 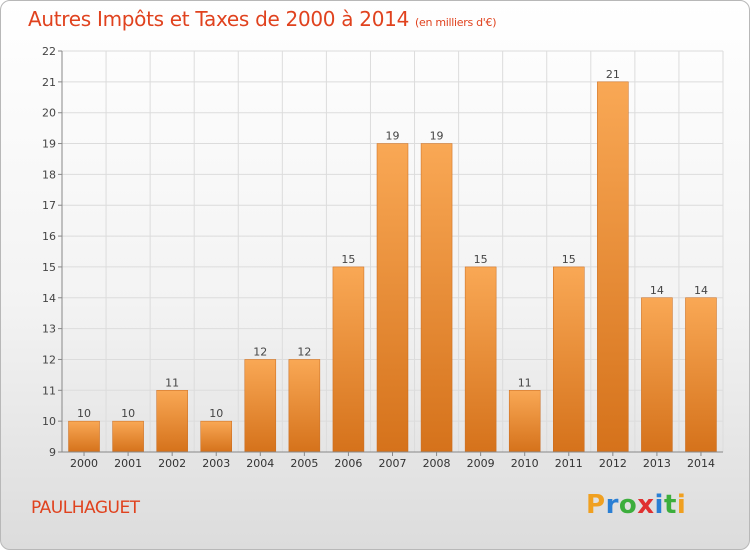 I want to click on logo-letter: P, so click(x=596, y=505).